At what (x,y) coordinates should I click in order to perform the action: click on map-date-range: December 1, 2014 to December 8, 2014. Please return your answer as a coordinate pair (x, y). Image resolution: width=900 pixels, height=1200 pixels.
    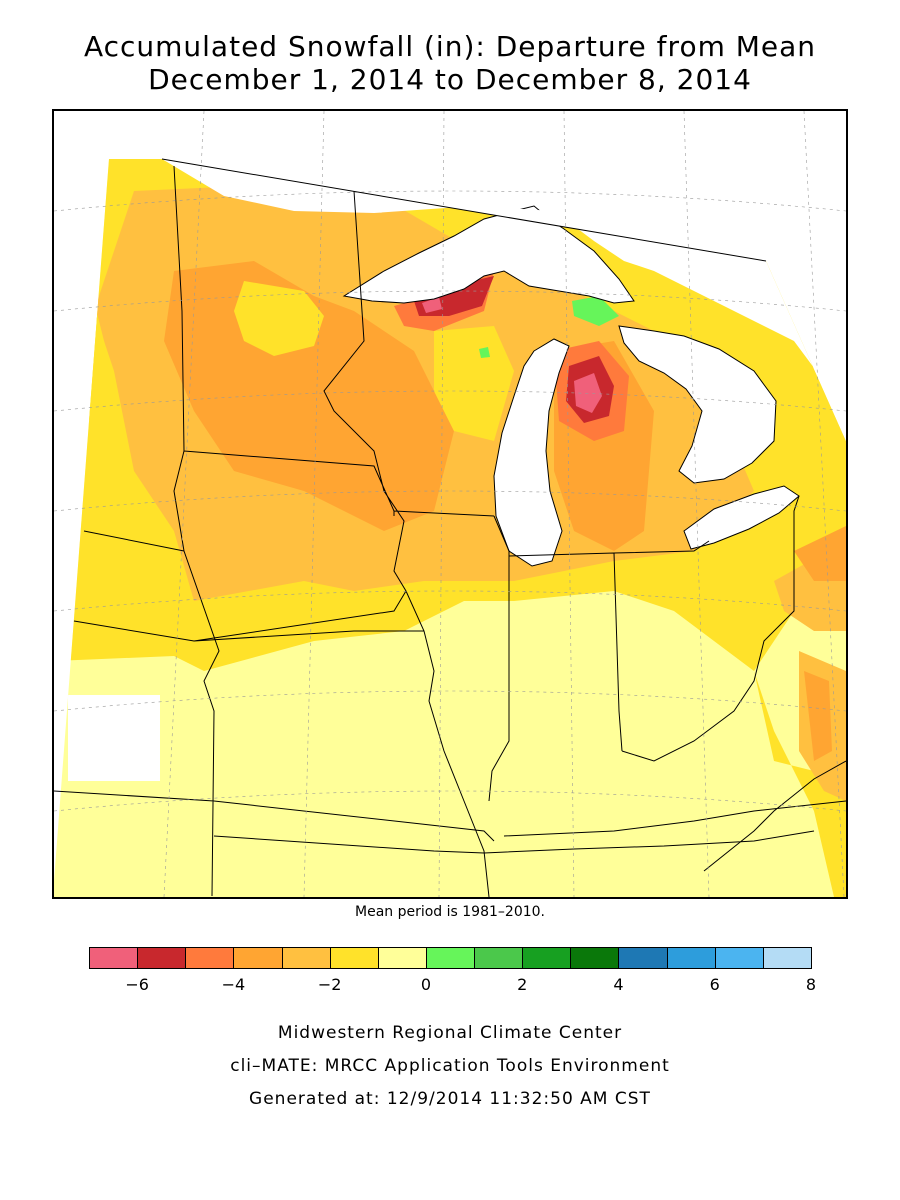
    Looking at the image, I should click on (450, 79).